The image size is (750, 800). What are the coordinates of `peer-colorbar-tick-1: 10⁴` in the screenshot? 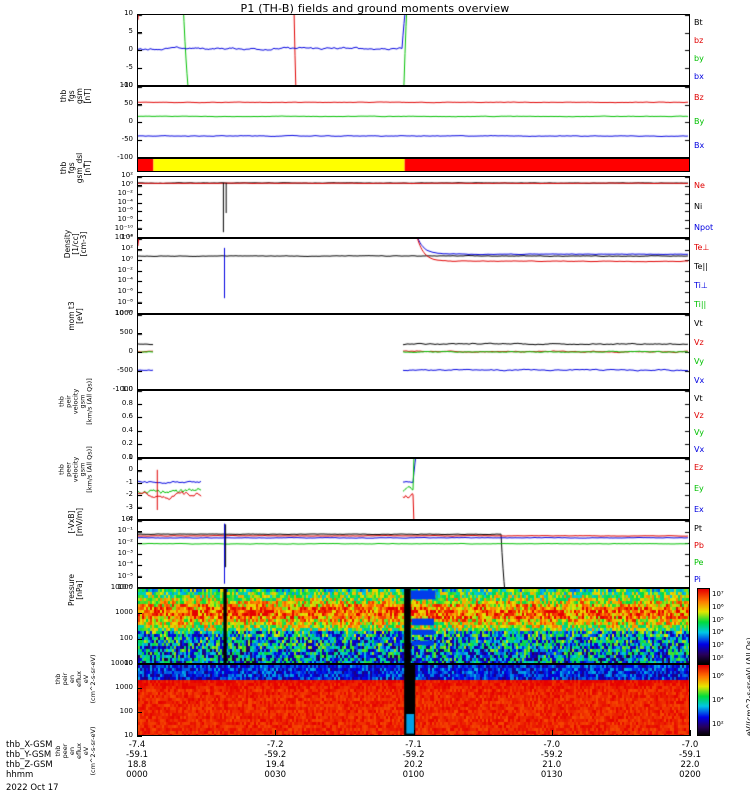 It's located at (718, 700).